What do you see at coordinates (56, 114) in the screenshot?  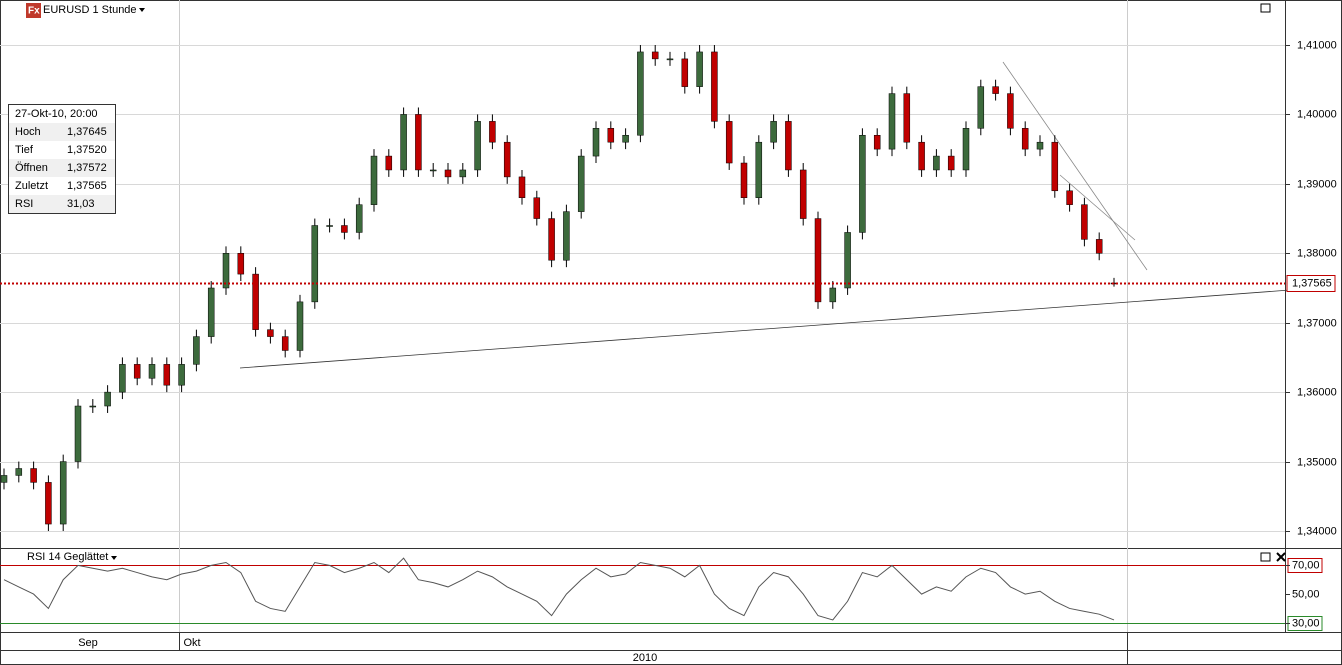 I see `info-date-text: 27-Okt-10, 20:00` at bounding box center [56, 114].